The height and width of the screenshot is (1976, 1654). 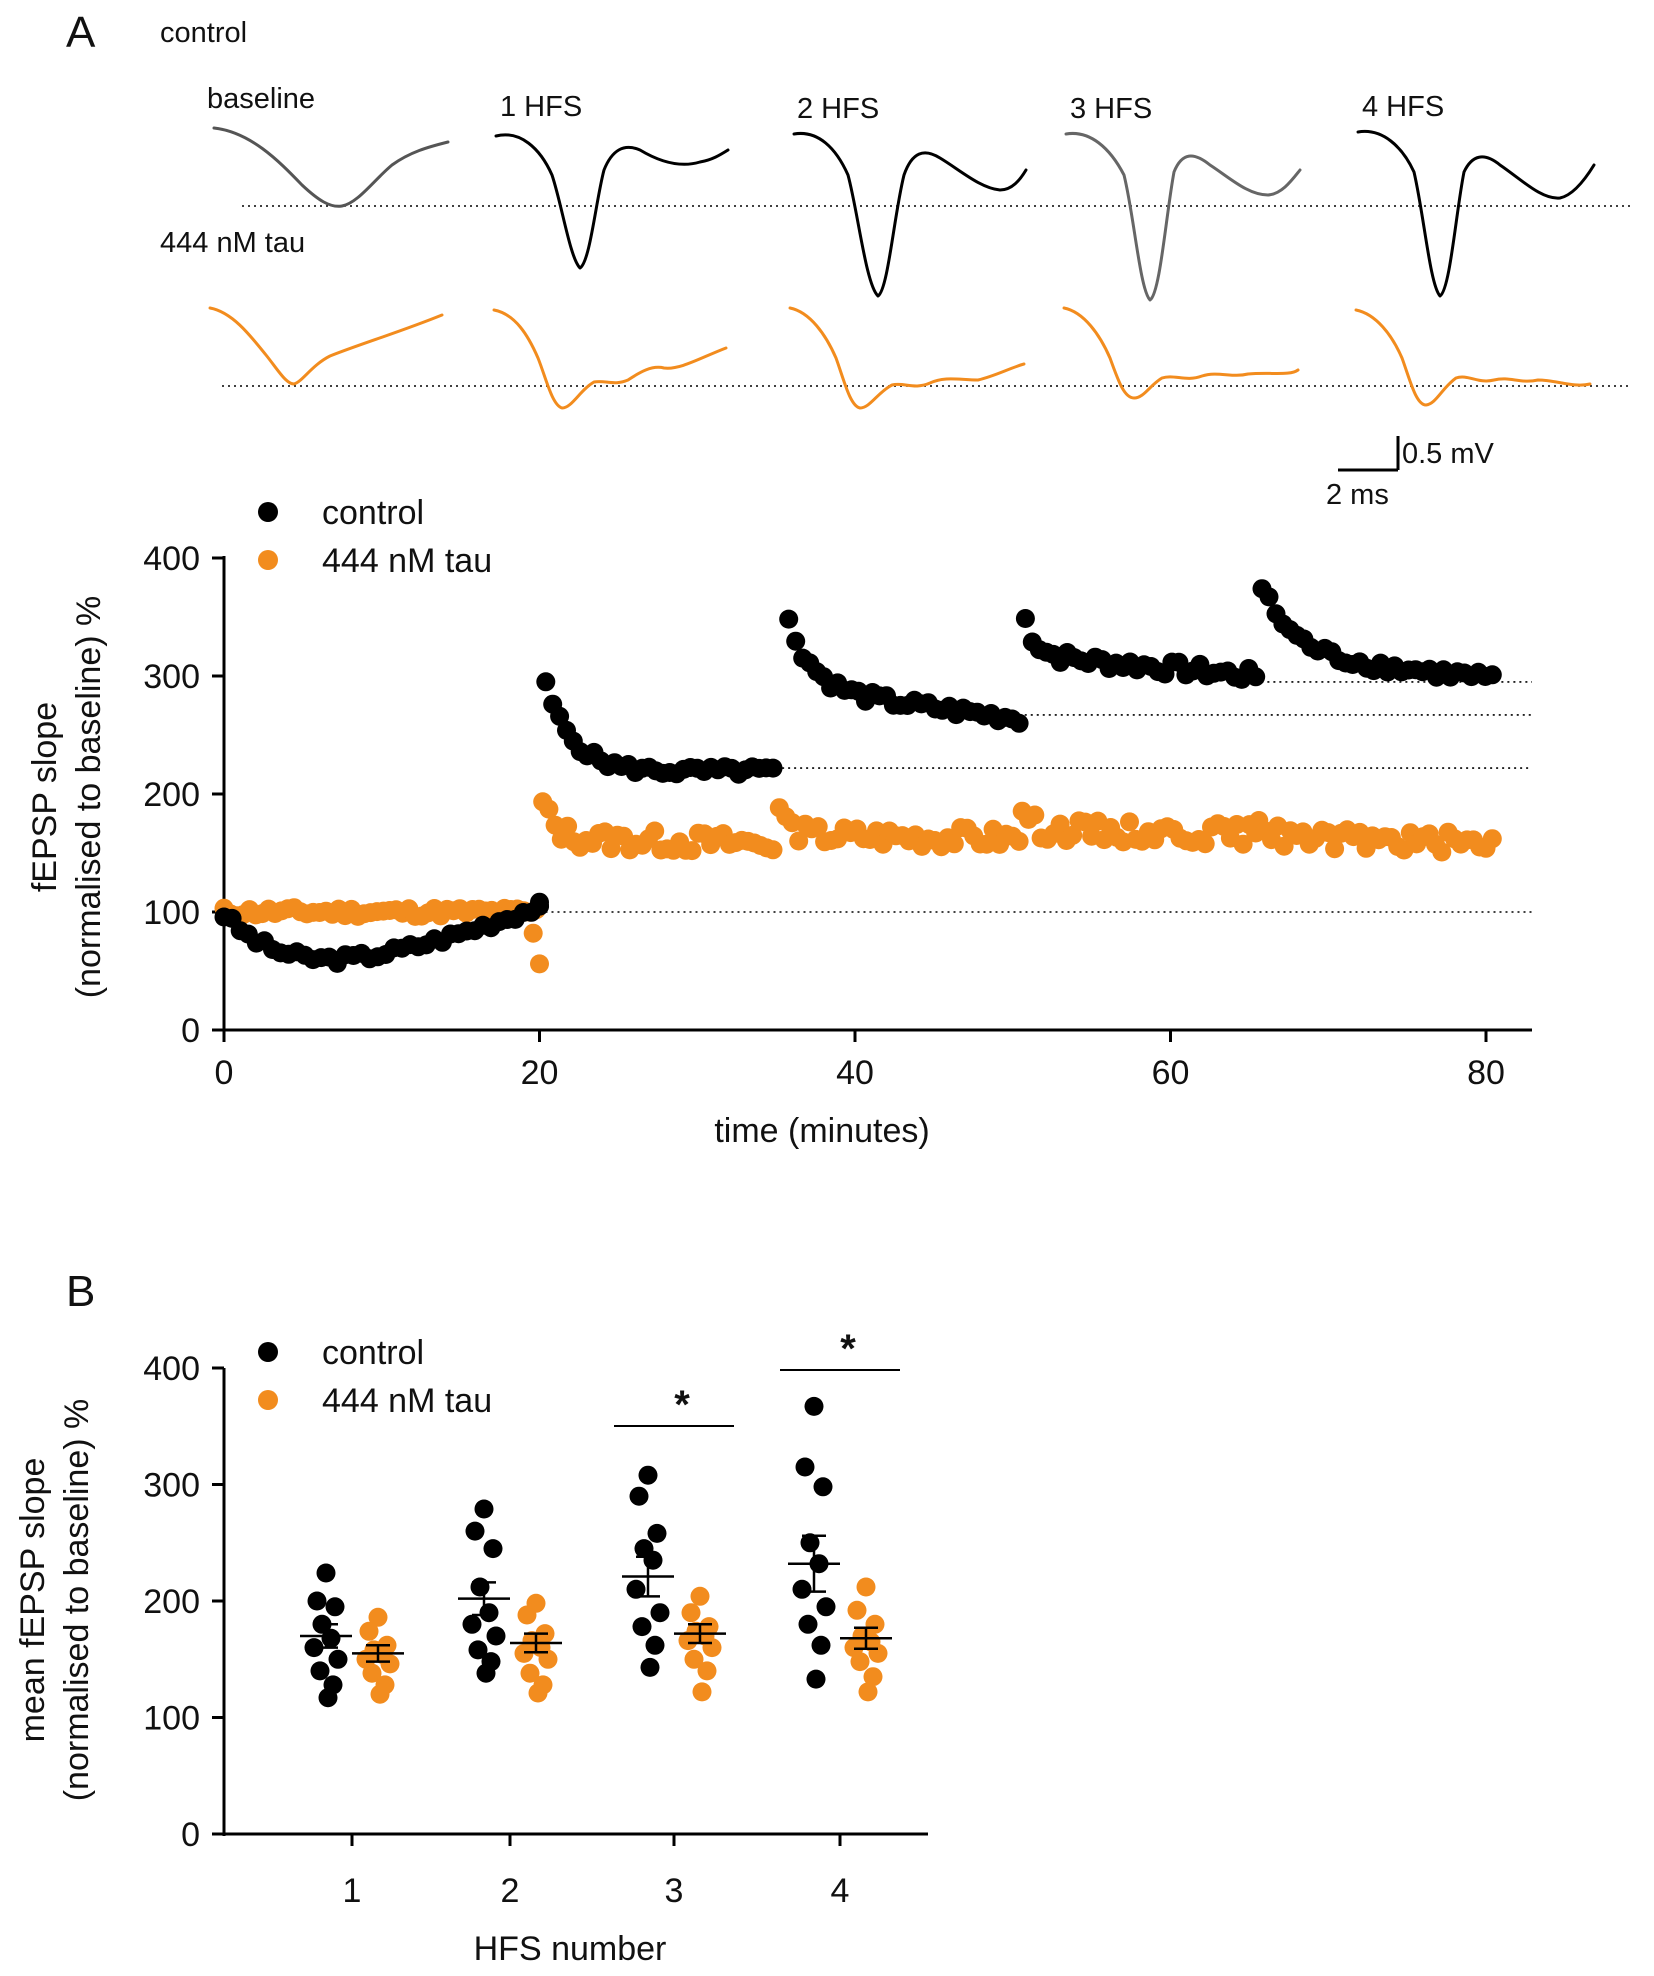 What do you see at coordinates (45, 797) in the screenshot?
I see `timecourse-y-axis-label-line1: fEPSP slope` at bounding box center [45, 797].